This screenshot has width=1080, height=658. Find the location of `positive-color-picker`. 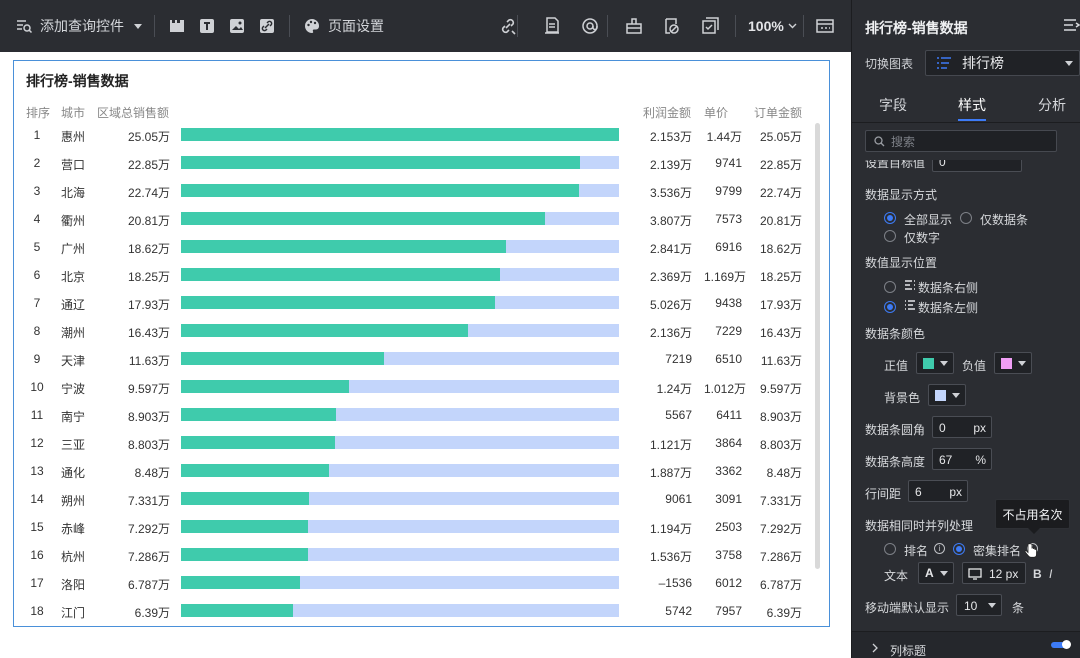

positive-color-picker is located at coordinates (935, 363).